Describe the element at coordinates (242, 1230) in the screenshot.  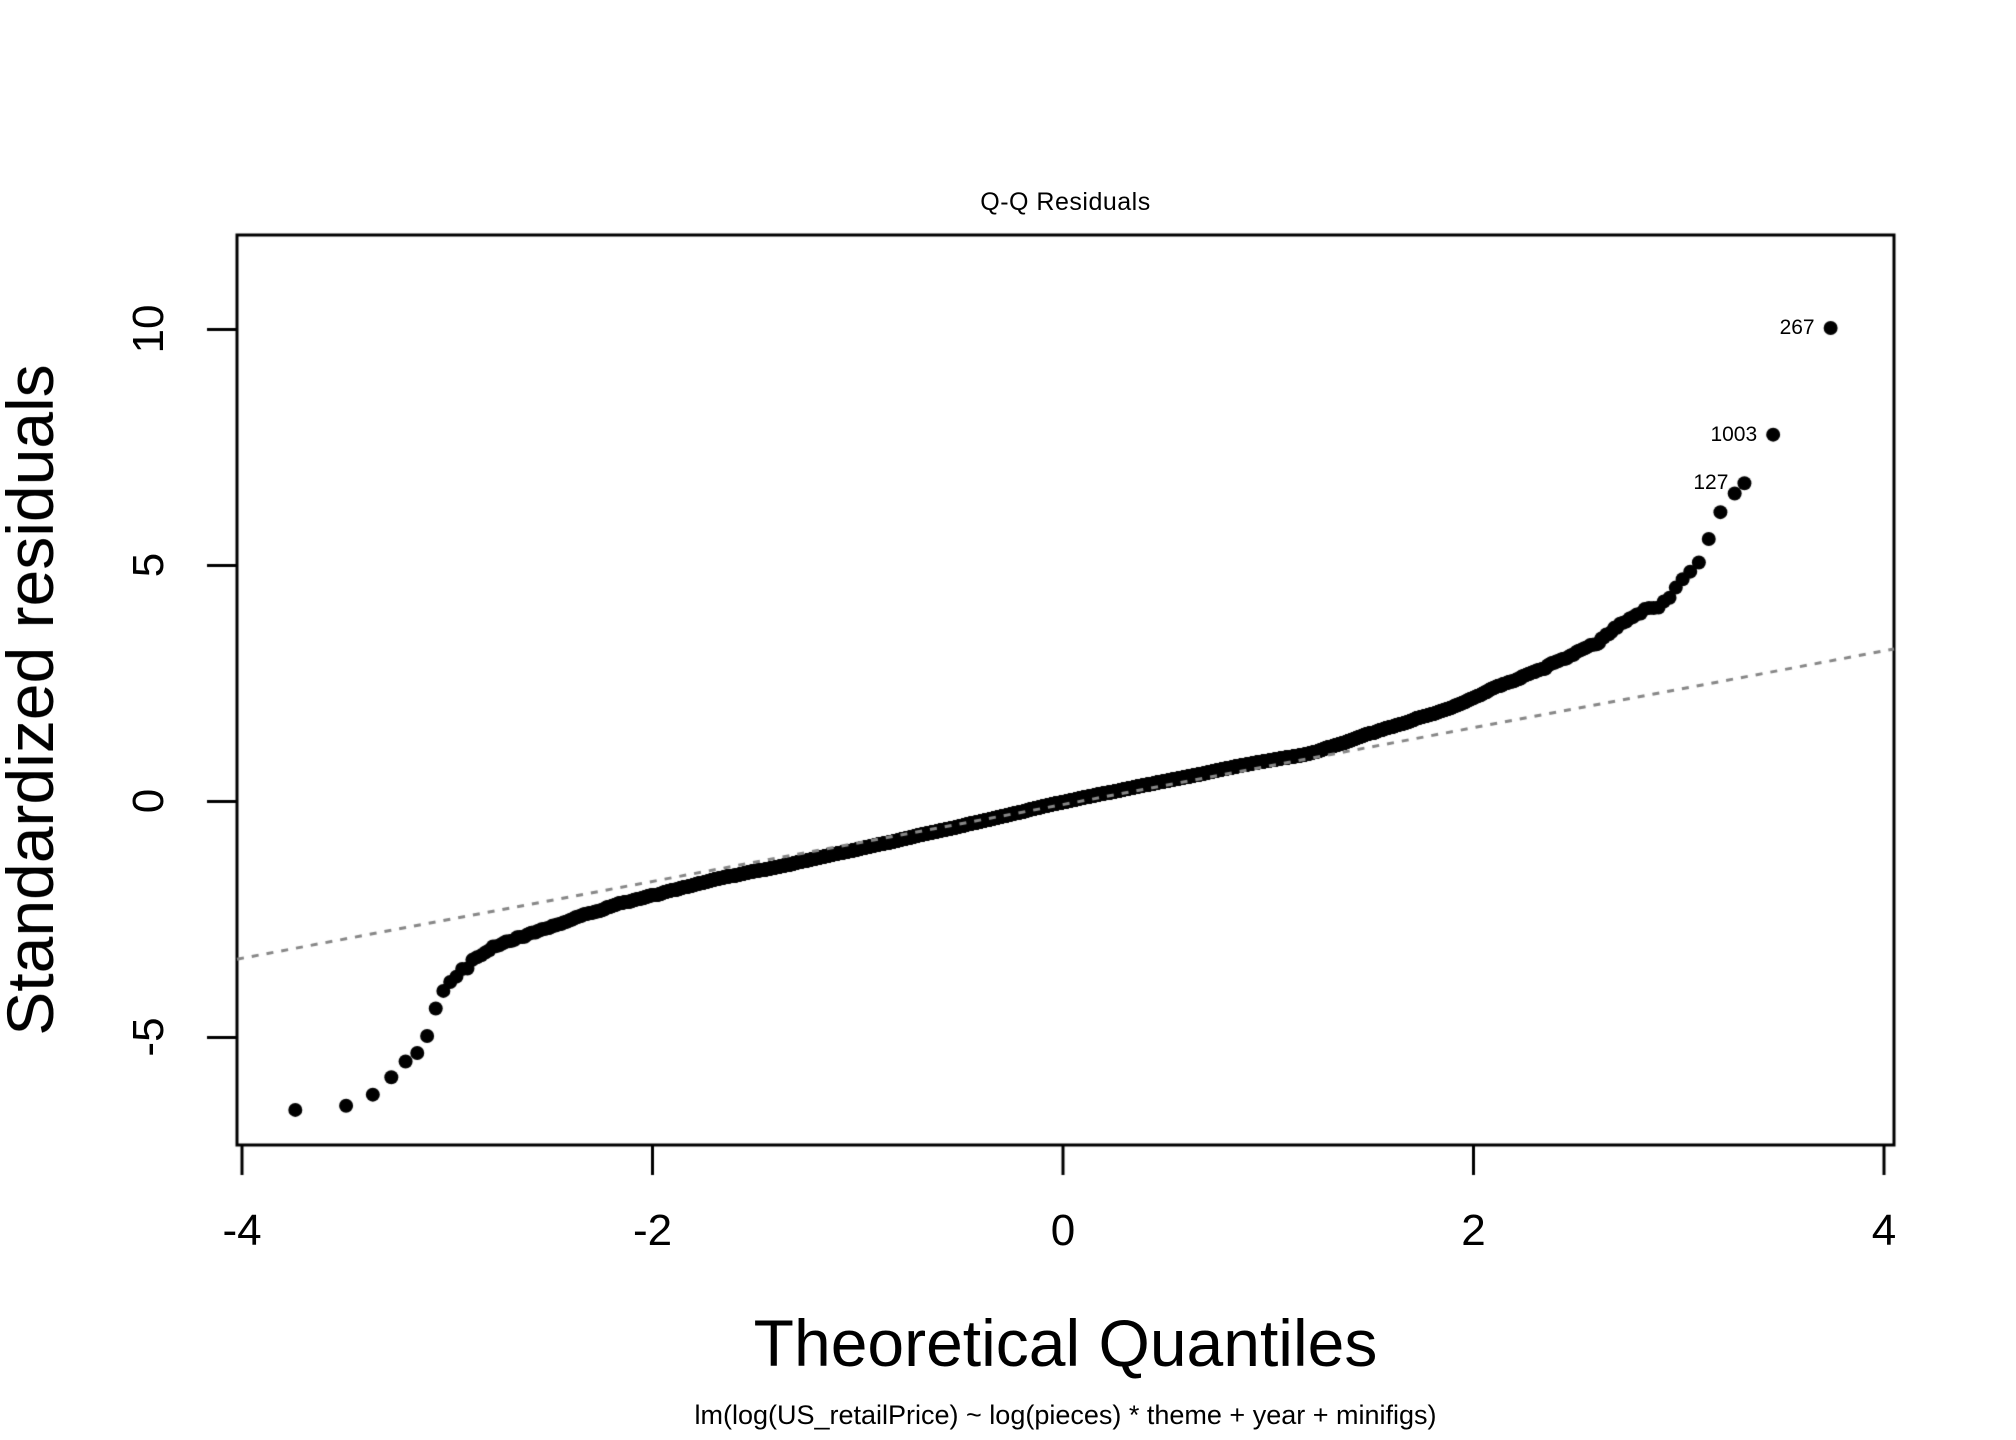
I see `x-tick-label--4: -4` at that location.